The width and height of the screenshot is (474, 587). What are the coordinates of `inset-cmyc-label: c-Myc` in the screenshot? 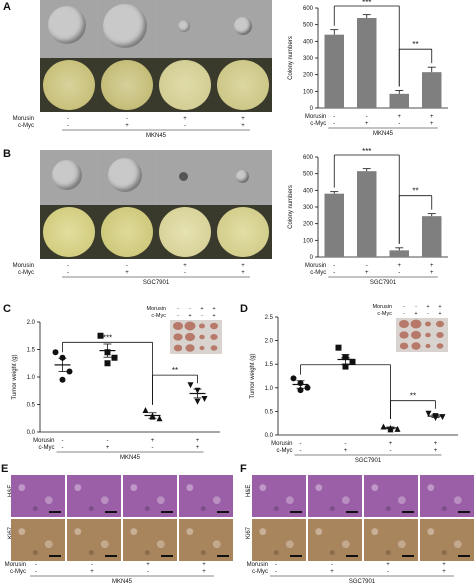 It's located at (158, 316).